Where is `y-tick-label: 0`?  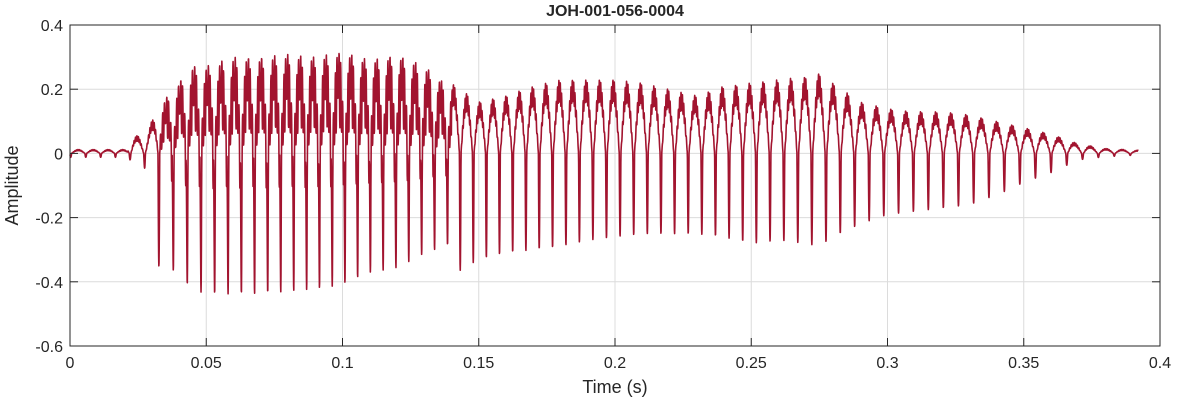 y-tick-label: 0 is located at coordinates (58, 154).